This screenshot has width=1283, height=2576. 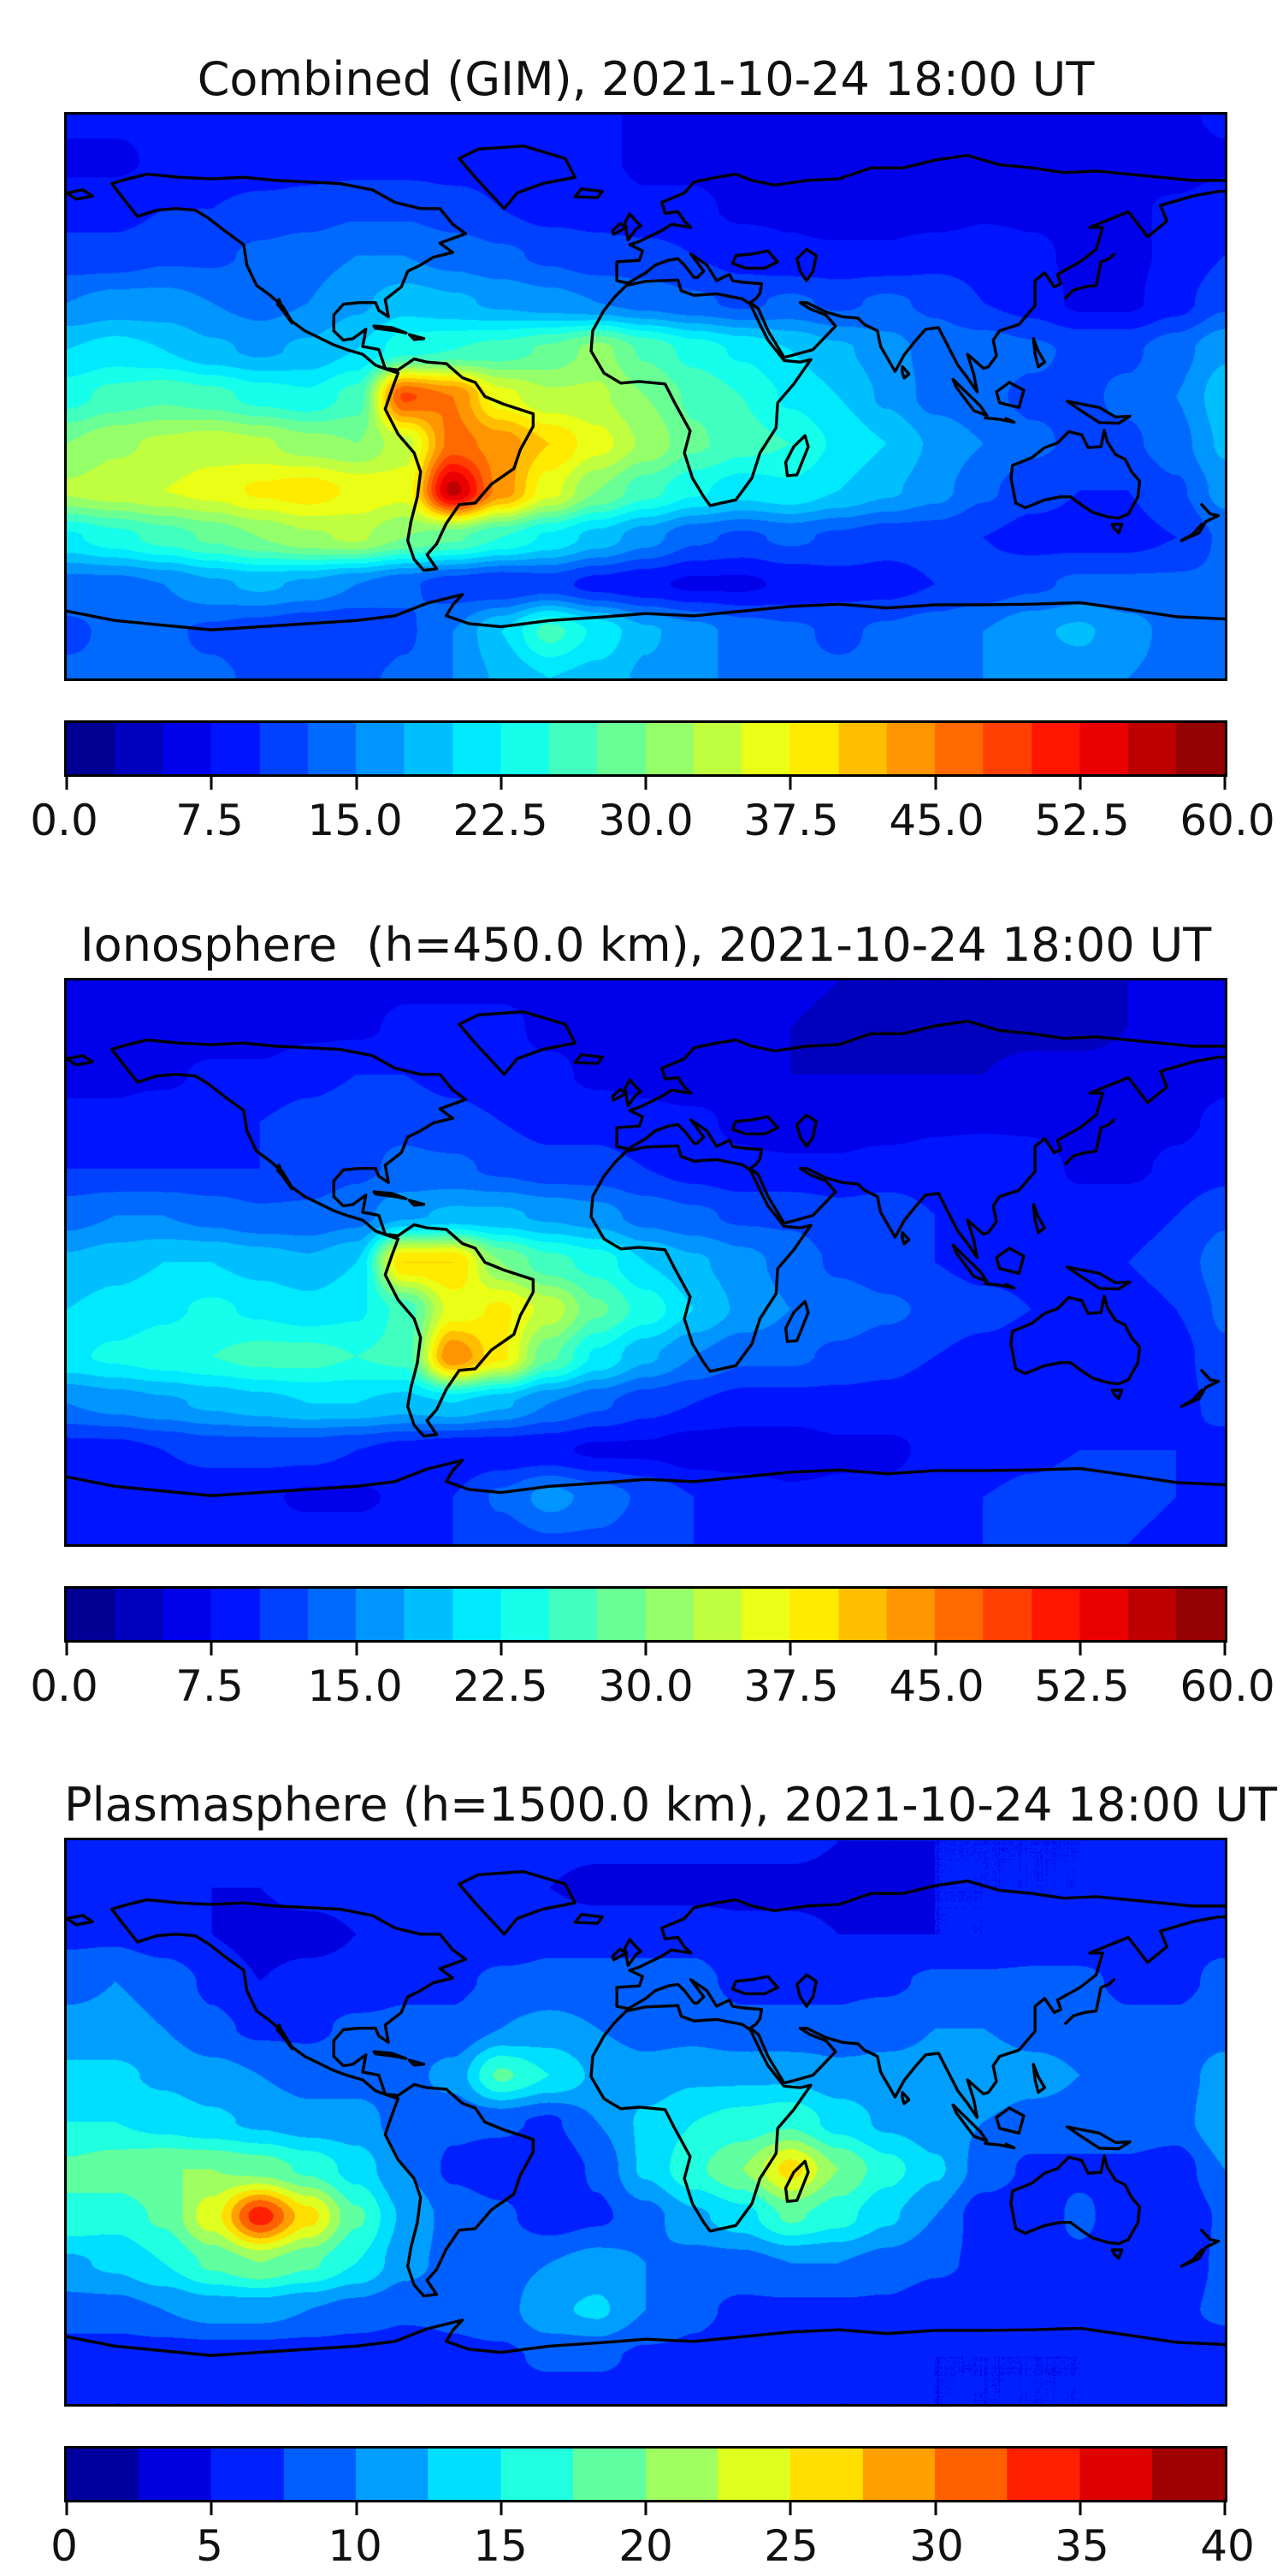 I want to click on colorbar-tick-label: 5, so click(x=209, y=2546).